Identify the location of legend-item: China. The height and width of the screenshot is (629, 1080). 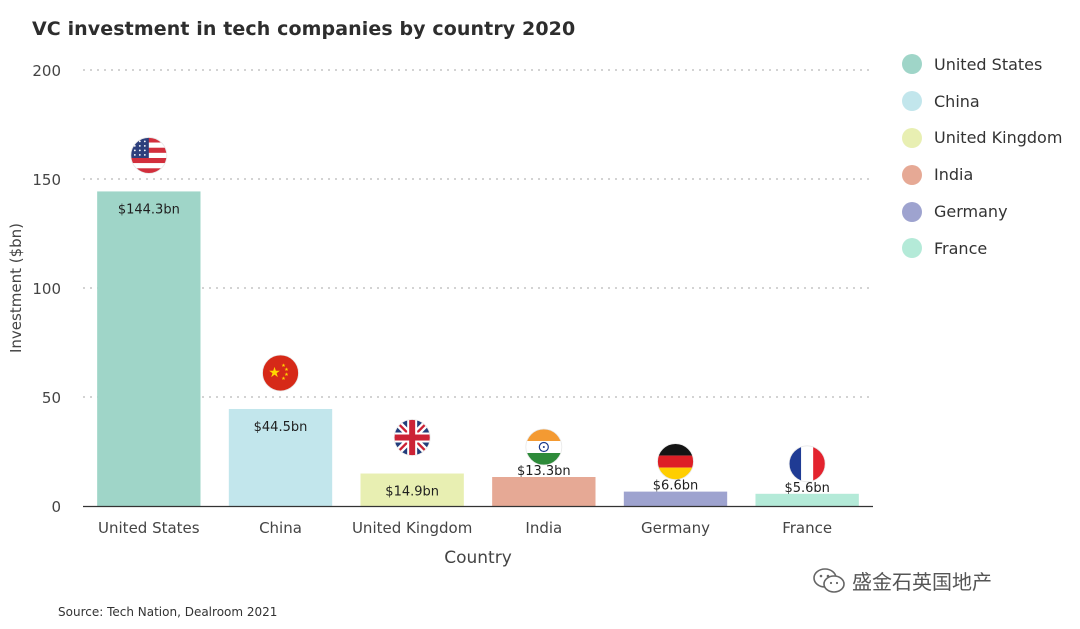
(982, 101).